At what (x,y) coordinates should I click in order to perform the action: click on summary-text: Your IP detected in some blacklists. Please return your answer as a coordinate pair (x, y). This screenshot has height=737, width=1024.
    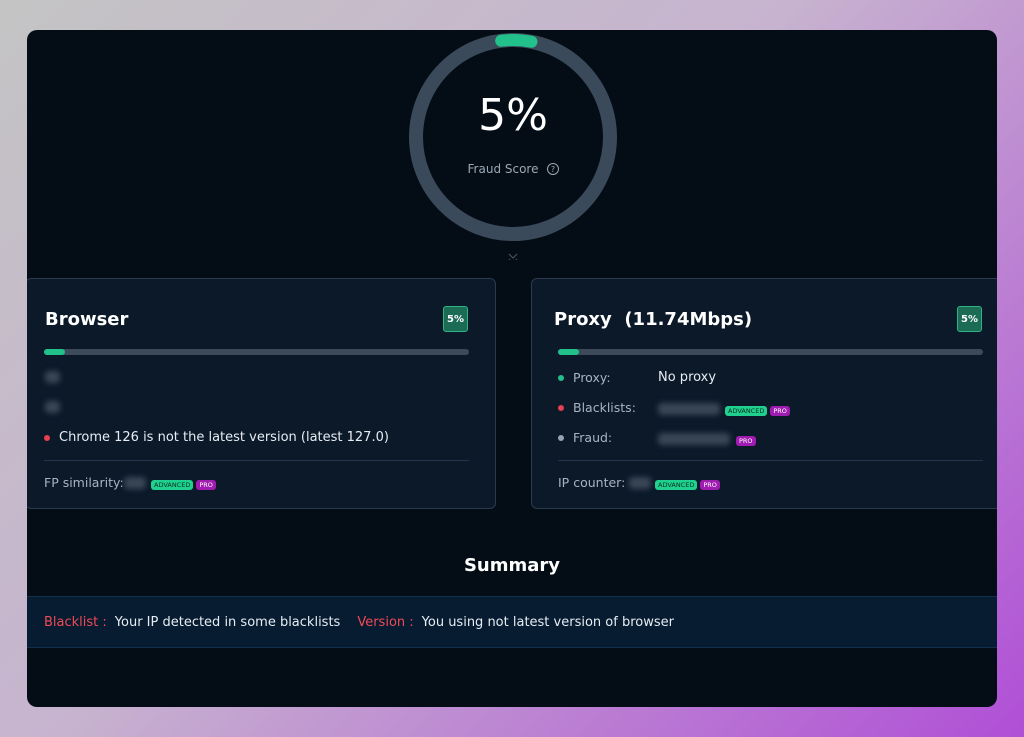
    Looking at the image, I should click on (227, 622).